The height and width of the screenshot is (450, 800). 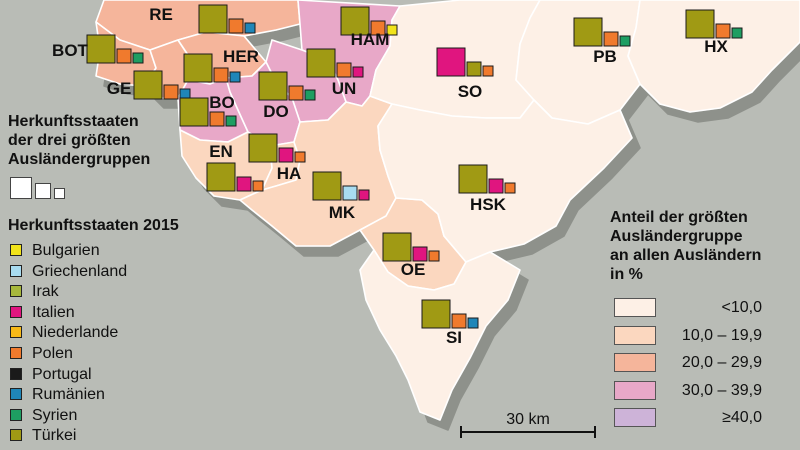 What do you see at coordinates (440, 335) in the screenshot?
I see `district-si` at bounding box center [440, 335].